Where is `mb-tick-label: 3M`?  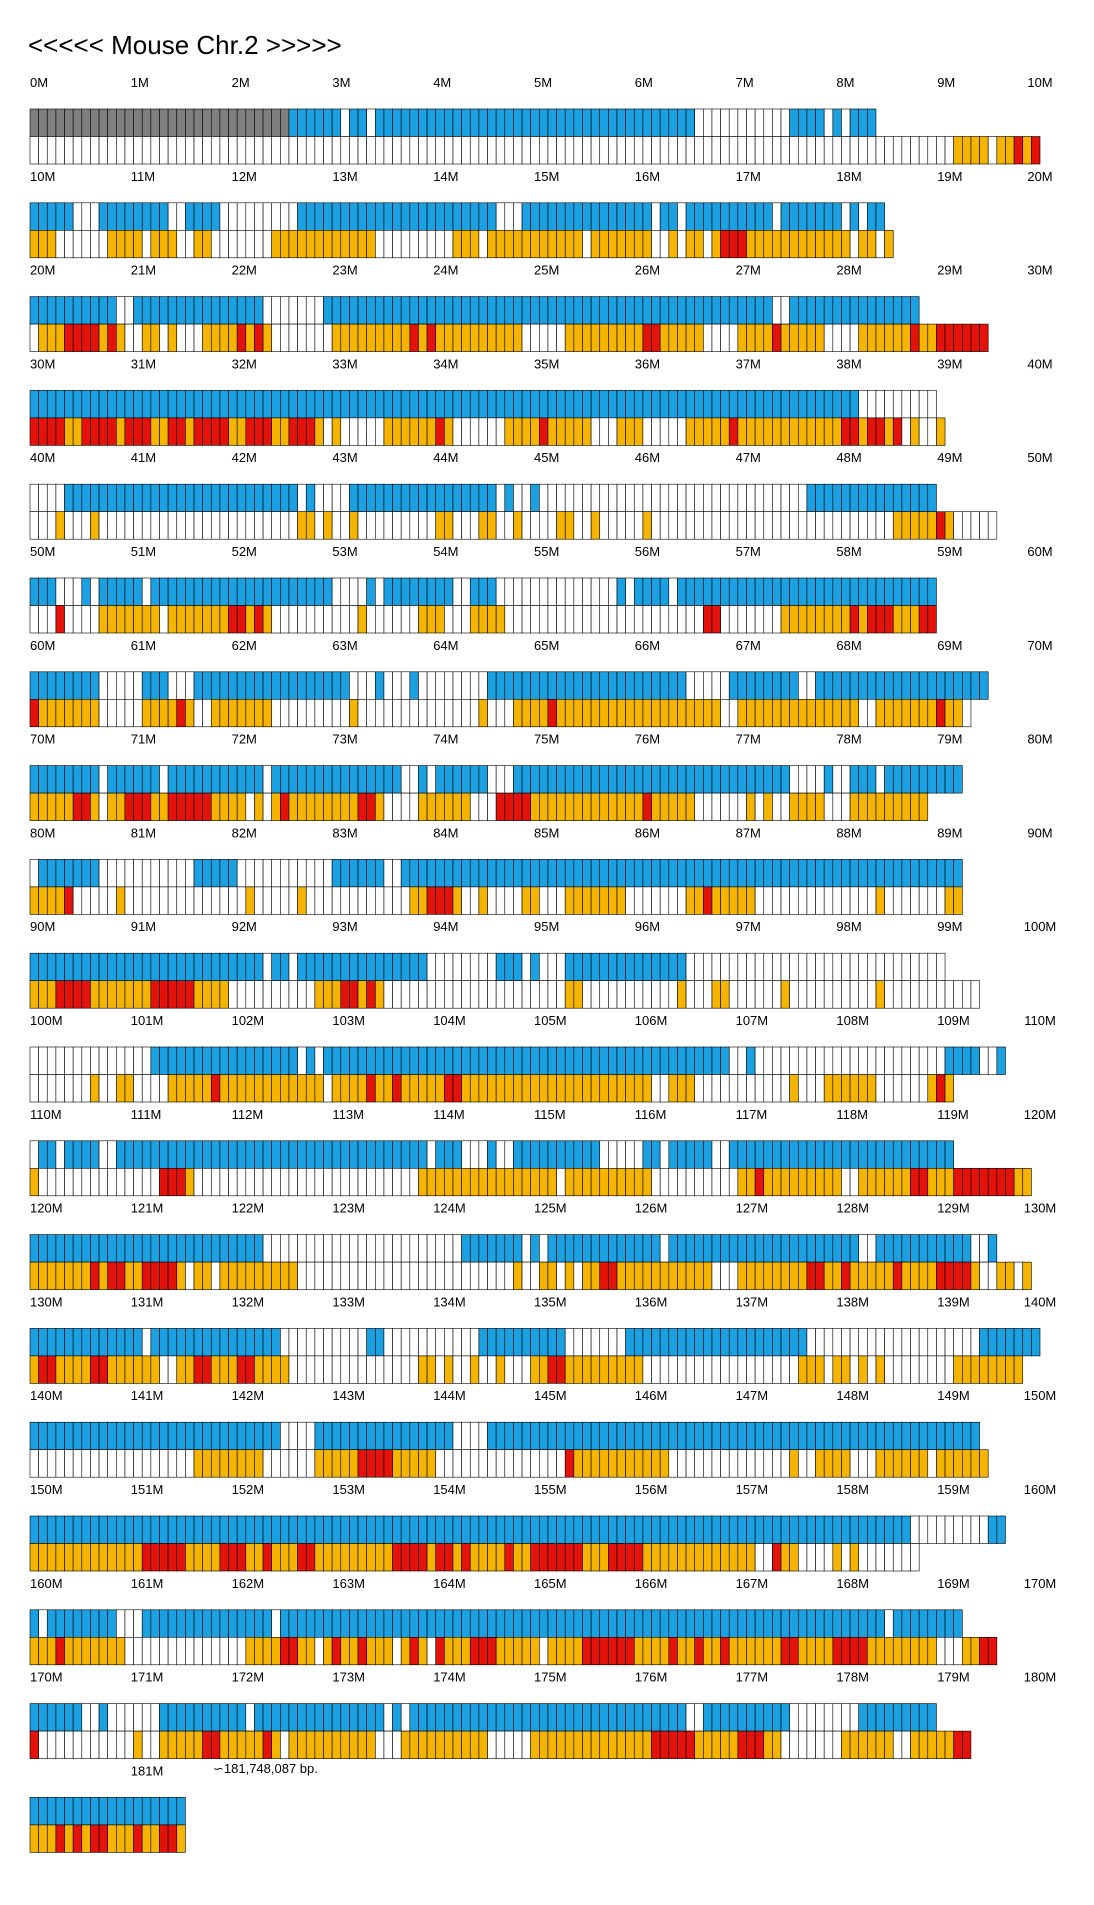
mb-tick-label: 3M is located at coordinates (341, 82).